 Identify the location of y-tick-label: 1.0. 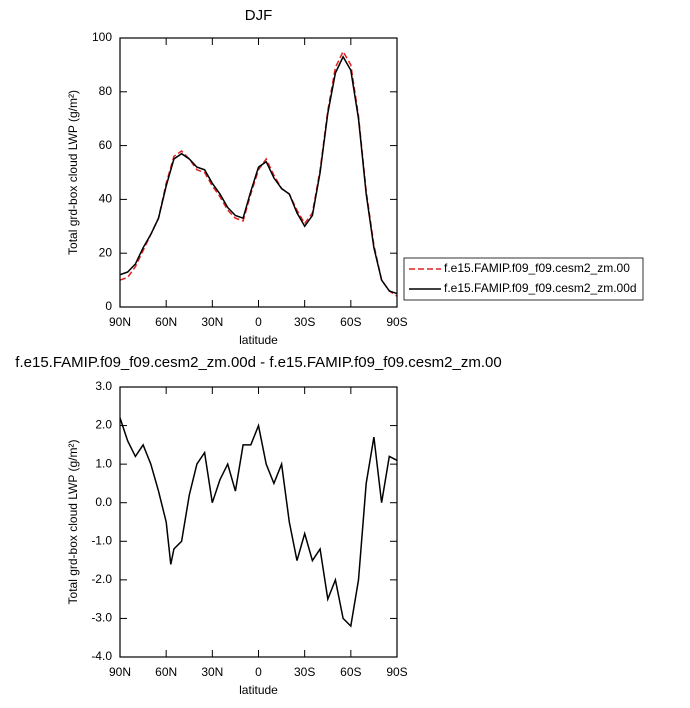
(103, 463).